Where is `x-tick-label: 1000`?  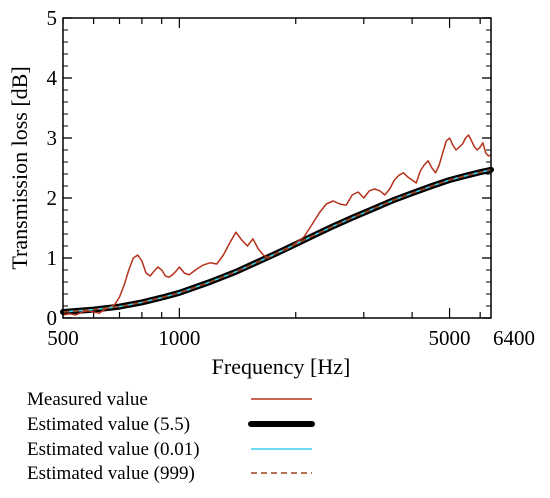 x-tick-label: 1000 is located at coordinates (179, 338).